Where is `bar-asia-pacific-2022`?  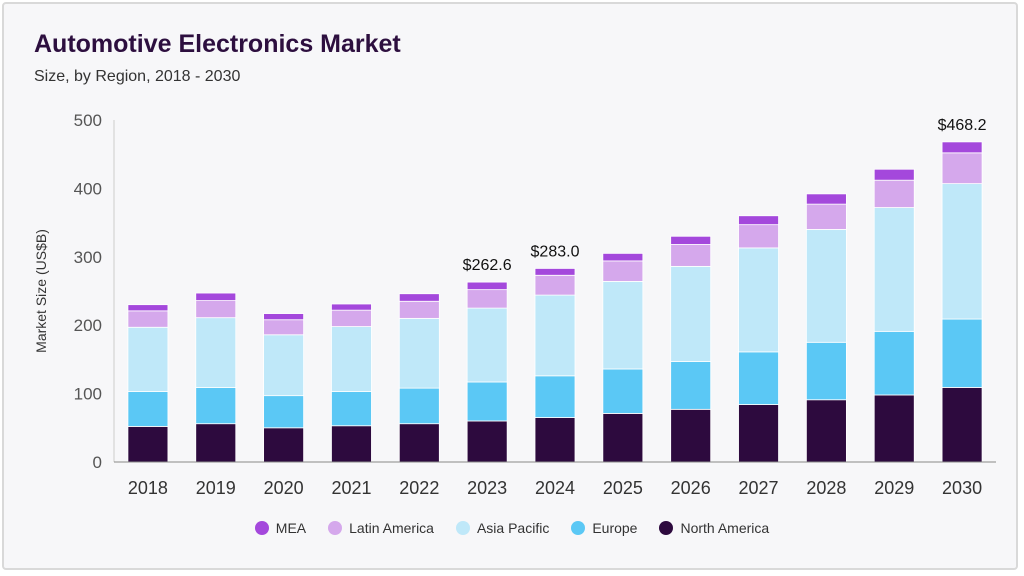
bar-asia-pacific-2022 is located at coordinates (419, 353).